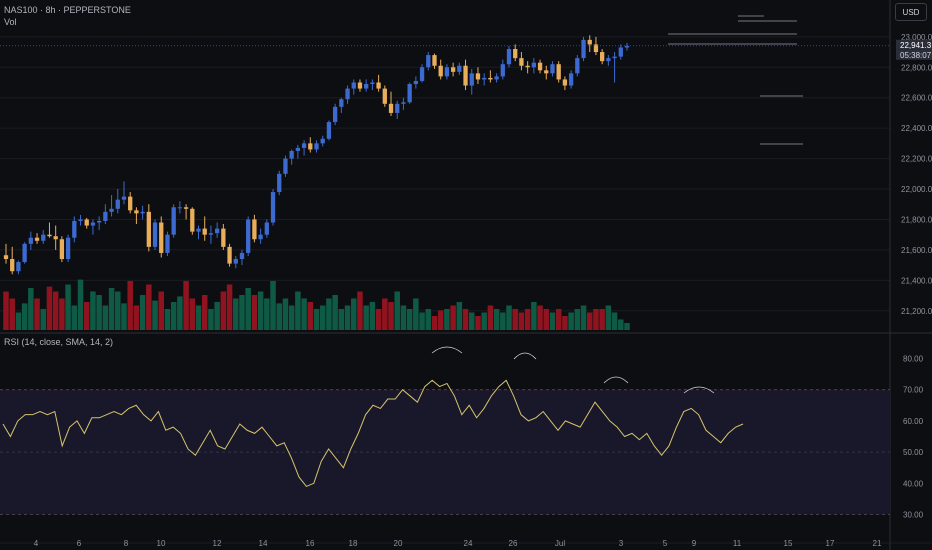  Describe the element at coordinates (67, 10) in the screenshot. I see `symbol-title: NAS100 · 8h · PEPPERSTONE` at that location.